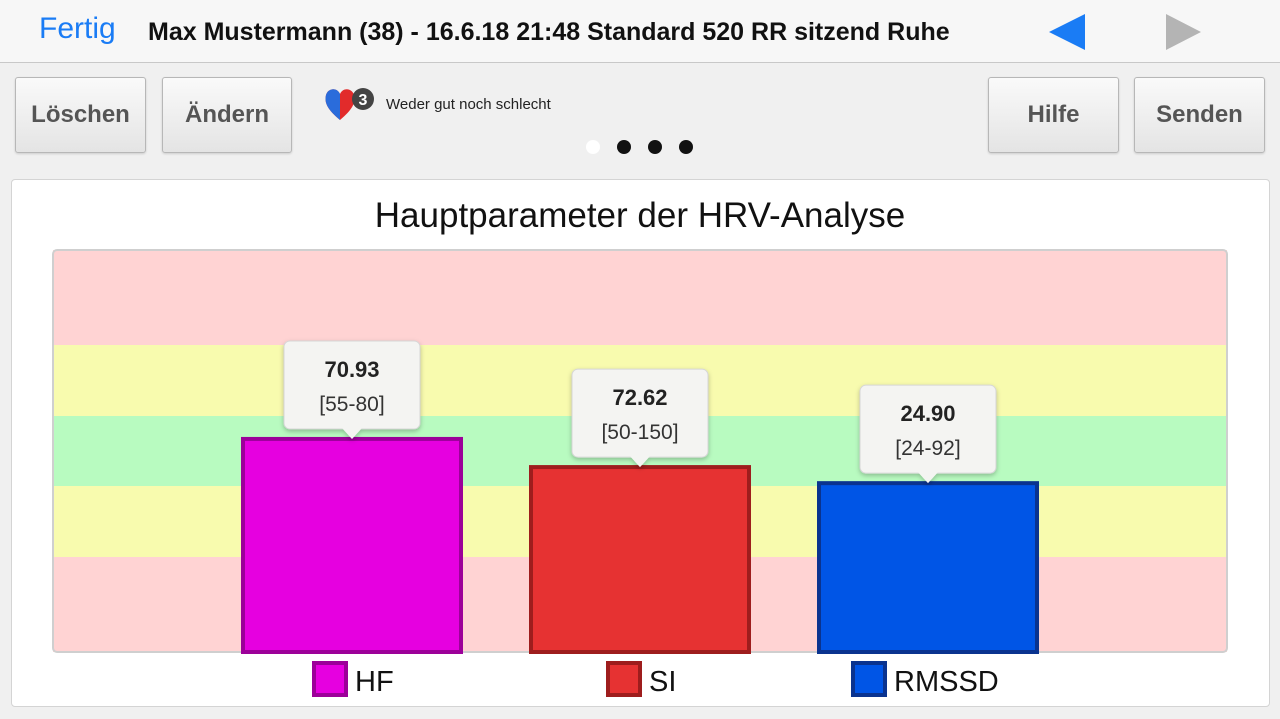 The image size is (1280, 719). What do you see at coordinates (927, 448) in the screenshot?
I see `range-label: [24-92]` at bounding box center [927, 448].